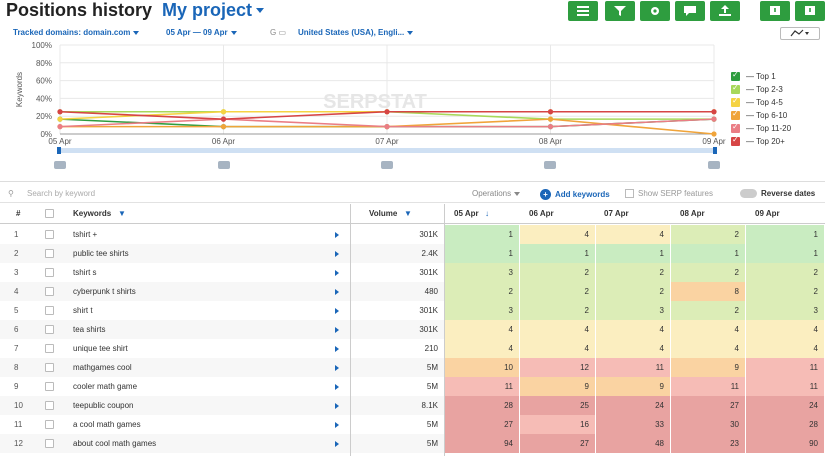 The image size is (825, 456). Describe the element at coordinates (775, 11) in the screenshot. I see `alert-button` at that location.